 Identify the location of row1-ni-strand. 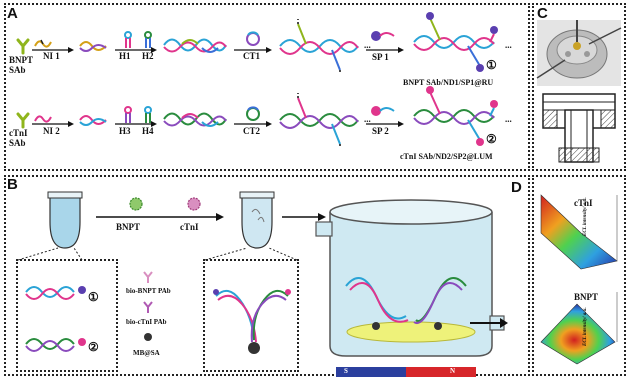
(43, 43).